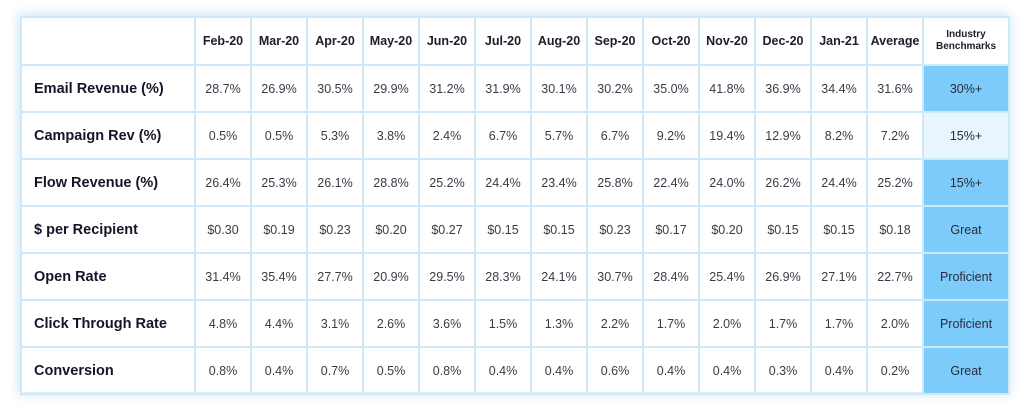 The image size is (1024, 417). I want to click on row-label: Click Through Rate, so click(108, 323).